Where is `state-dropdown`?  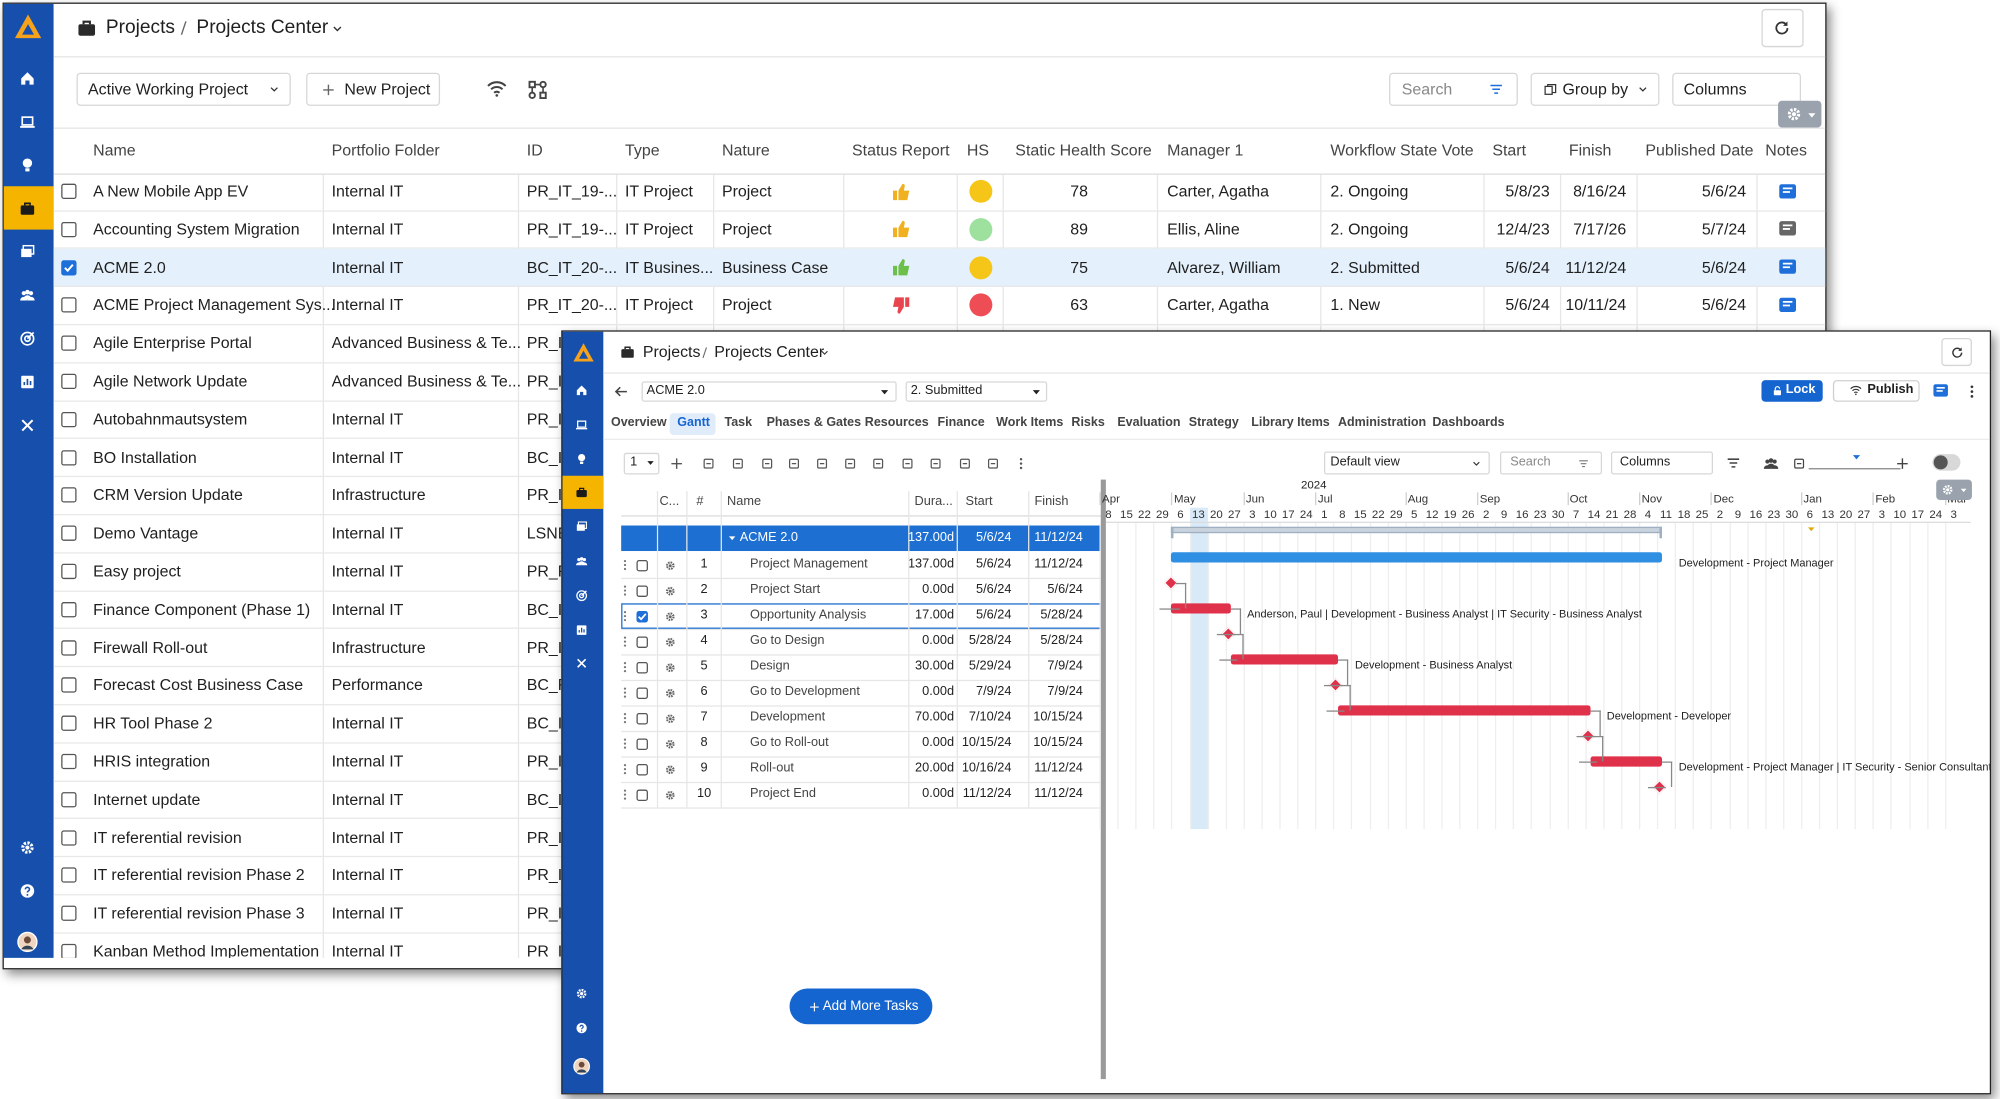
state-dropdown is located at coordinates (976, 391).